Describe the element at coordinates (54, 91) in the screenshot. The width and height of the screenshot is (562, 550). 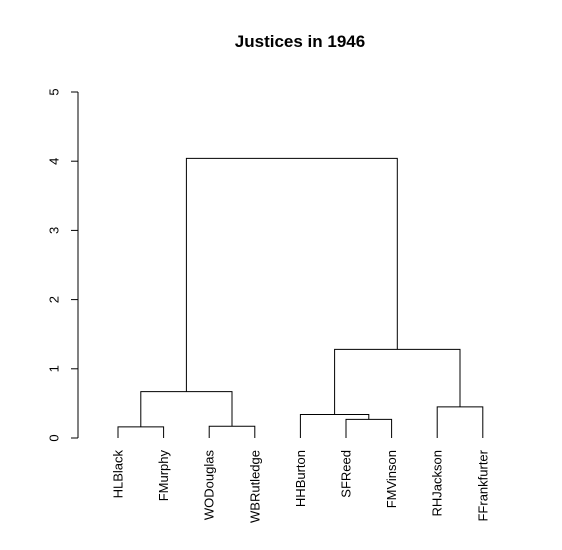
I see `y-tick-label: 5` at that location.